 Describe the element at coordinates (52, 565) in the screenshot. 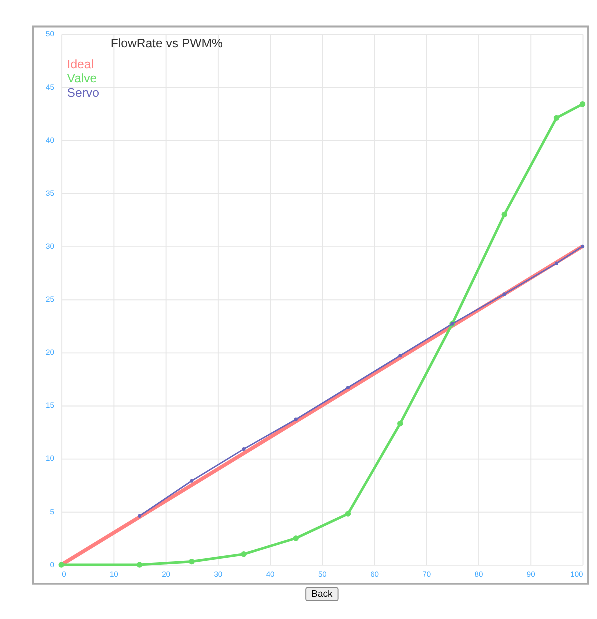

I see `y-tick-label: 0` at that location.